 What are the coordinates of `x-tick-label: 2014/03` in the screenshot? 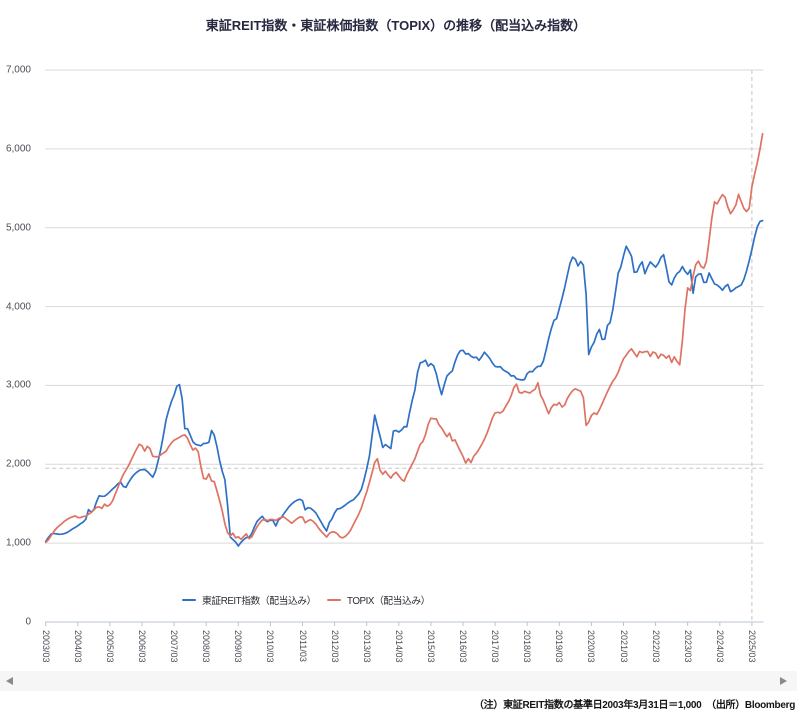 It's located at (398, 646).